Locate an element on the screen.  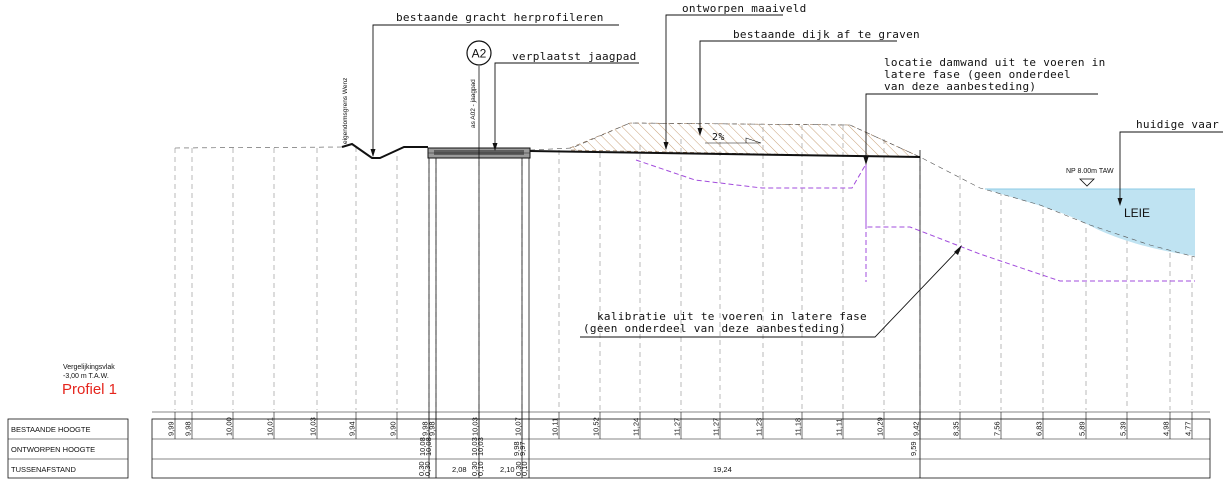
water-level-symbol is located at coordinates (1087, 182).